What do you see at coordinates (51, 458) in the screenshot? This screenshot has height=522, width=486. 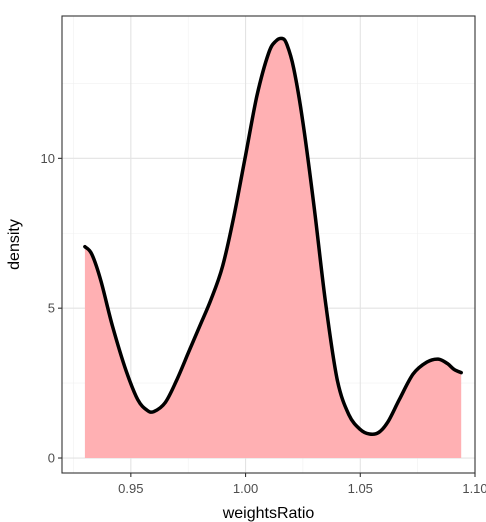 I see `y-tick-label: 0` at bounding box center [51, 458].